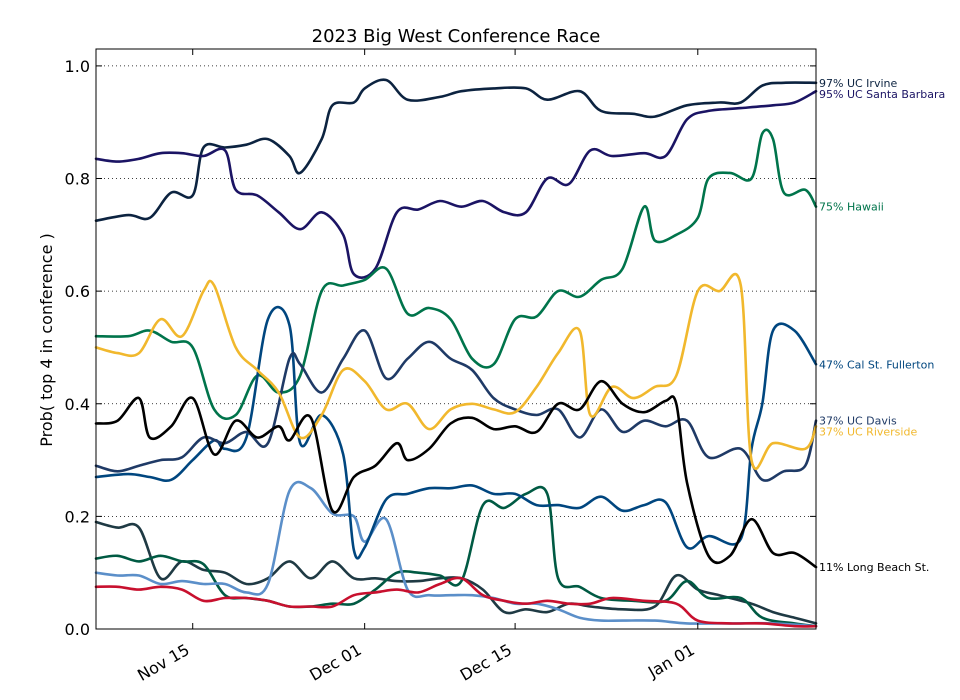 The width and height of the screenshot is (960, 700). Describe the element at coordinates (77, 516) in the screenshot. I see `y-tick-label: 0.2` at that location.